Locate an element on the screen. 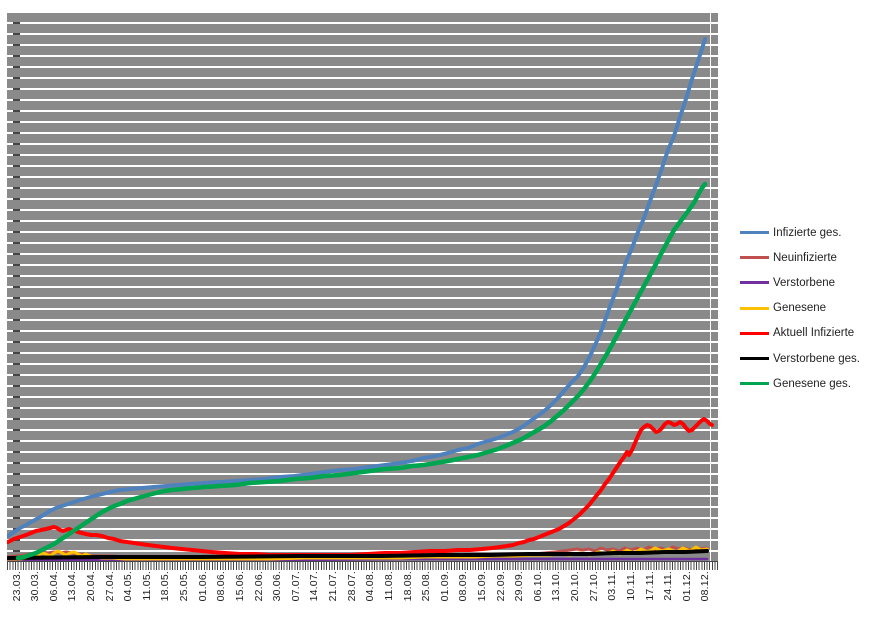 The height and width of the screenshot is (627, 875). x-axis-label: 04.08. is located at coordinates (370, 586).